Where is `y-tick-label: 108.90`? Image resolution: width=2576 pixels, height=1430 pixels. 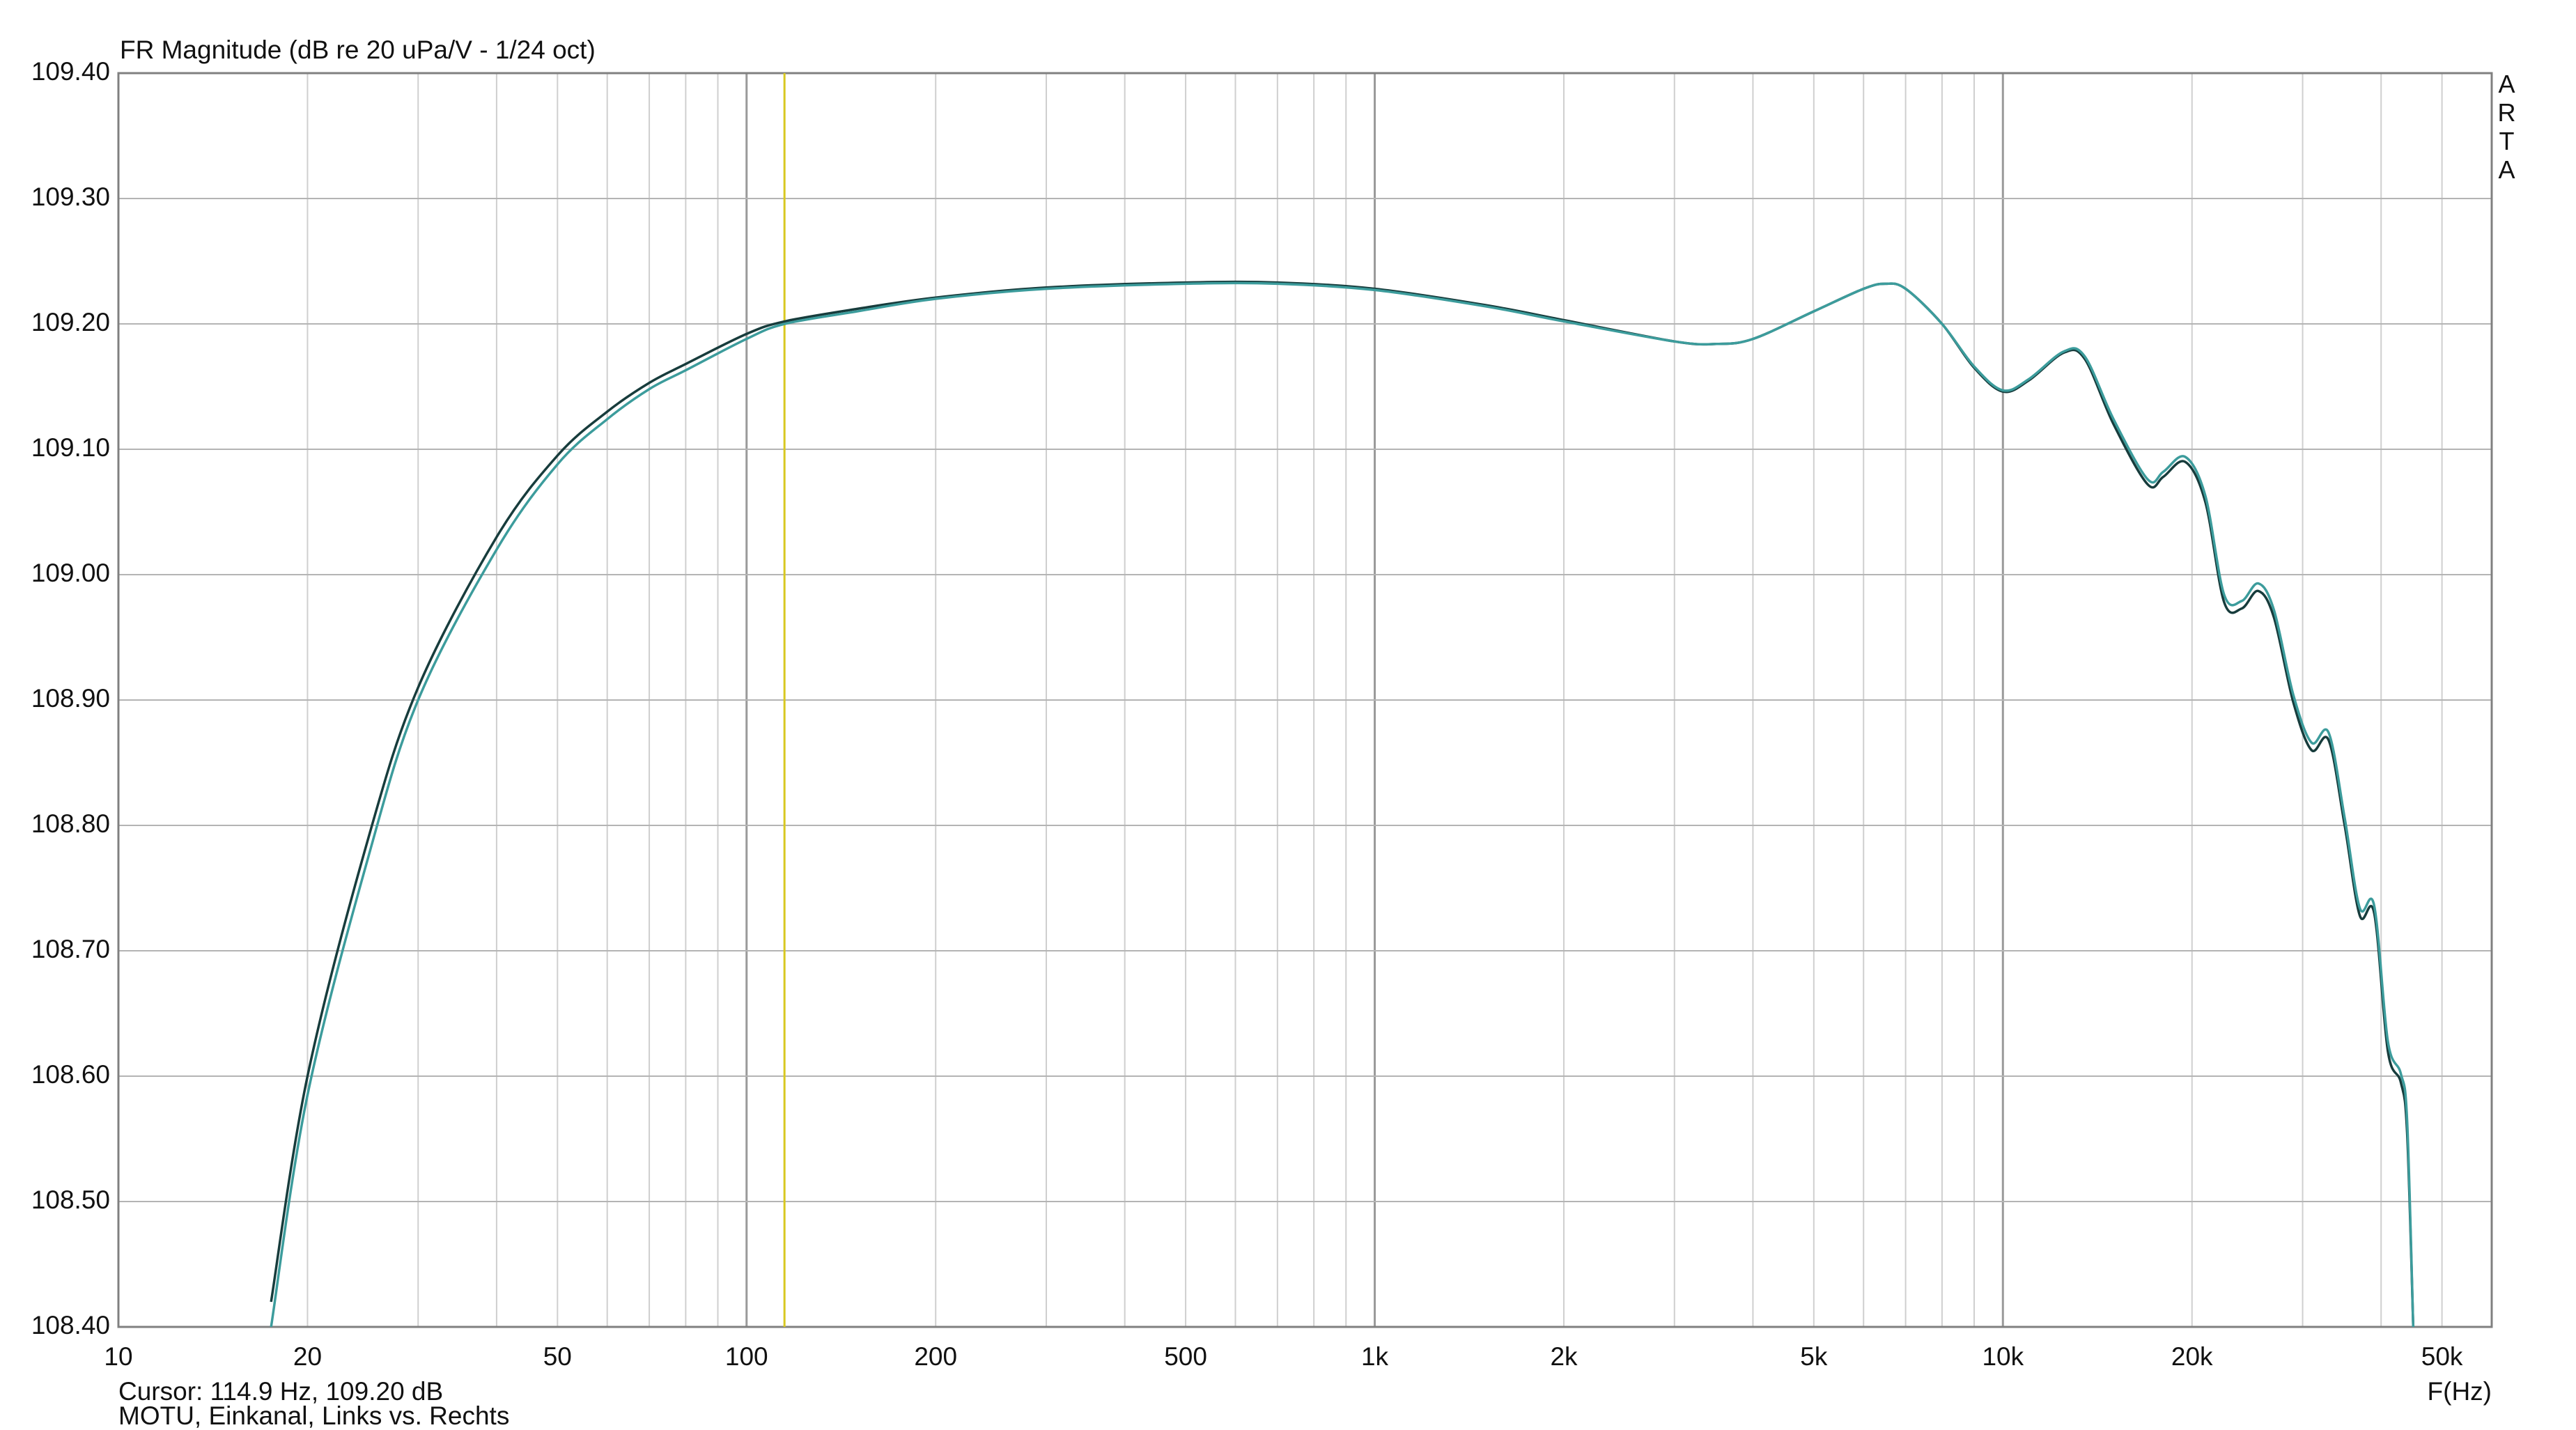 y-tick-label: 108.90 is located at coordinates (70, 698).